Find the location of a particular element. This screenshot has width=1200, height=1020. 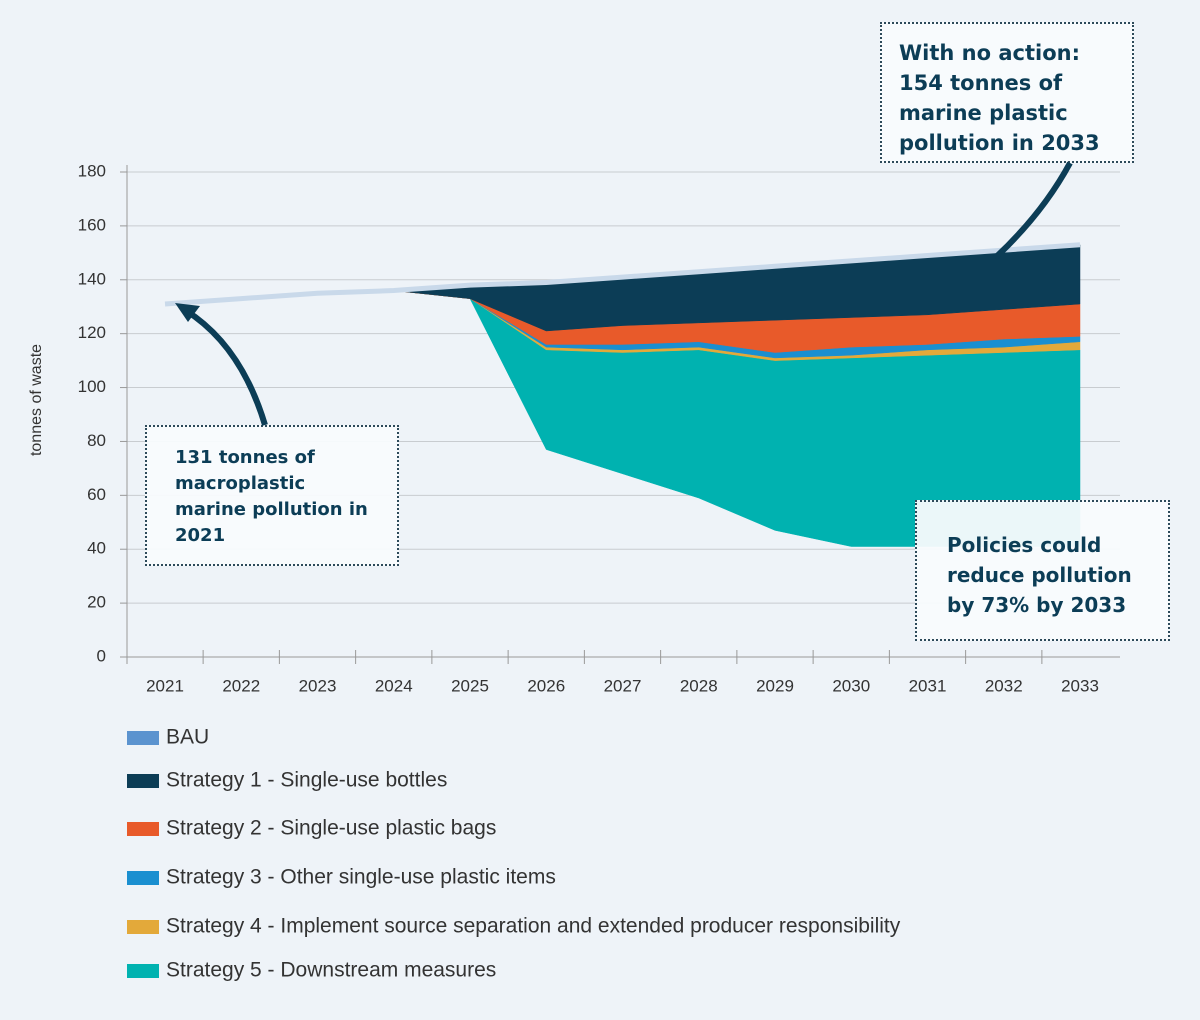

x-tick-label: 2031 is located at coordinates (928, 685).